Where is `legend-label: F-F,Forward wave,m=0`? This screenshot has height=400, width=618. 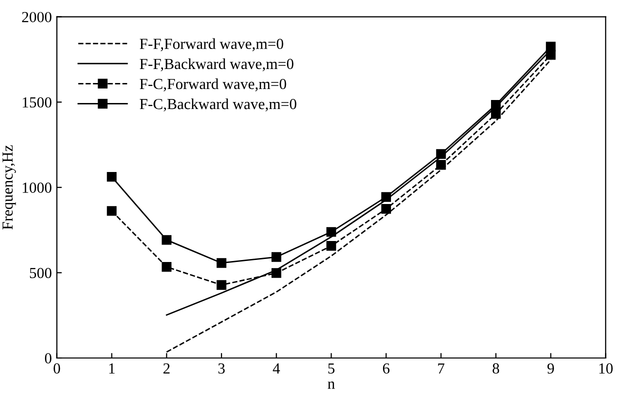 legend-label: F-F,Forward wave,m=0 is located at coordinates (212, 45).